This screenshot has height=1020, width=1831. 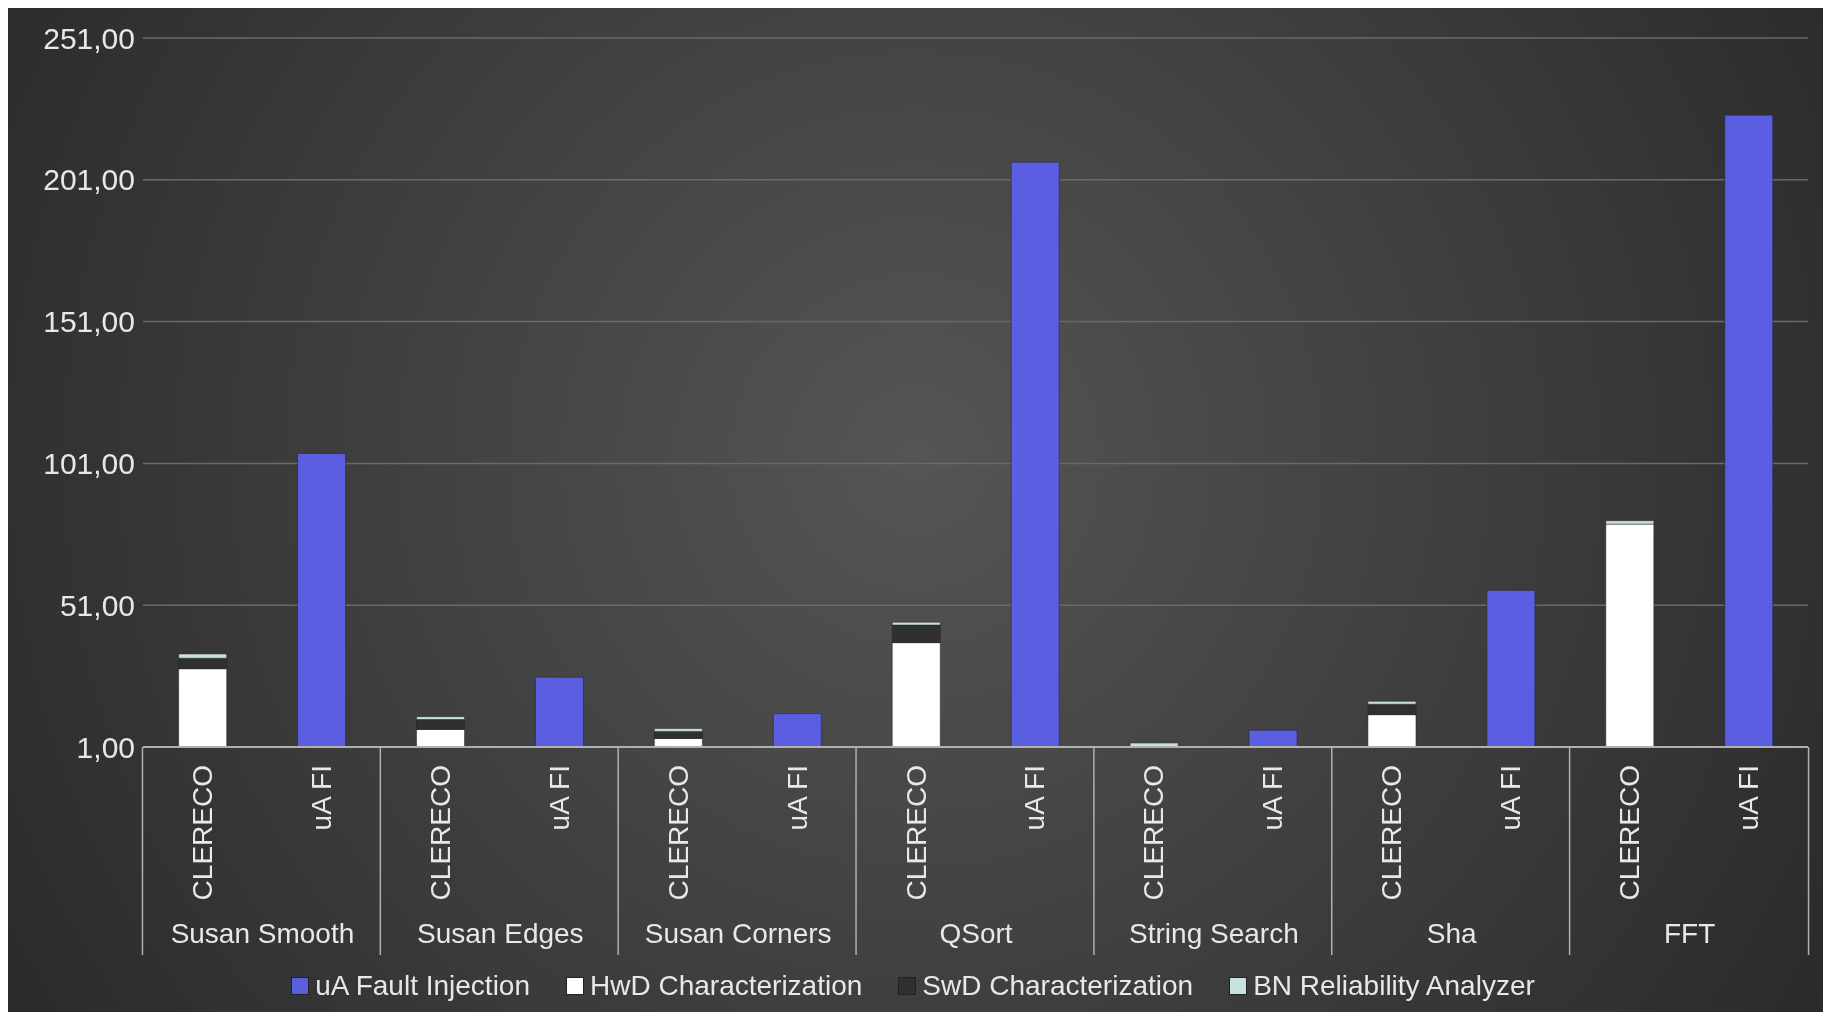 I want to click on legend-label: HwD Characterization, so click(x=726, y=986).